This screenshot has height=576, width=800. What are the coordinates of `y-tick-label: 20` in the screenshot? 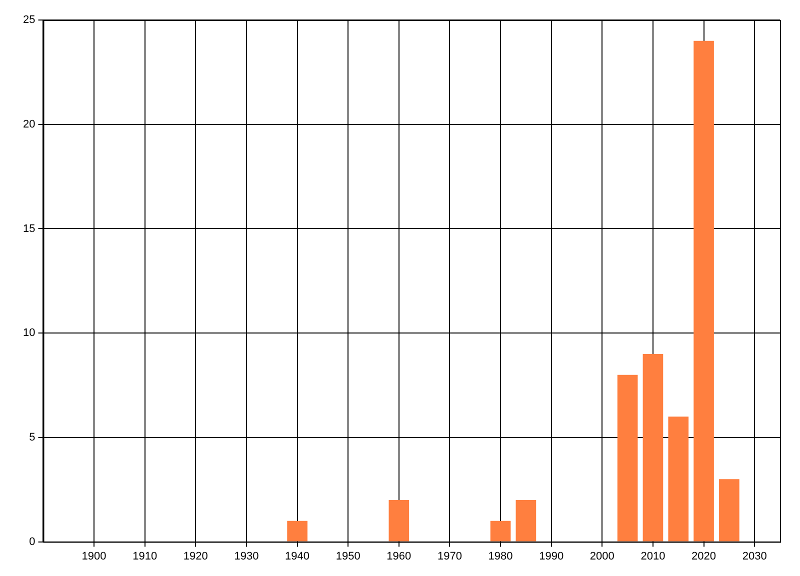 It's located at (29, 124).